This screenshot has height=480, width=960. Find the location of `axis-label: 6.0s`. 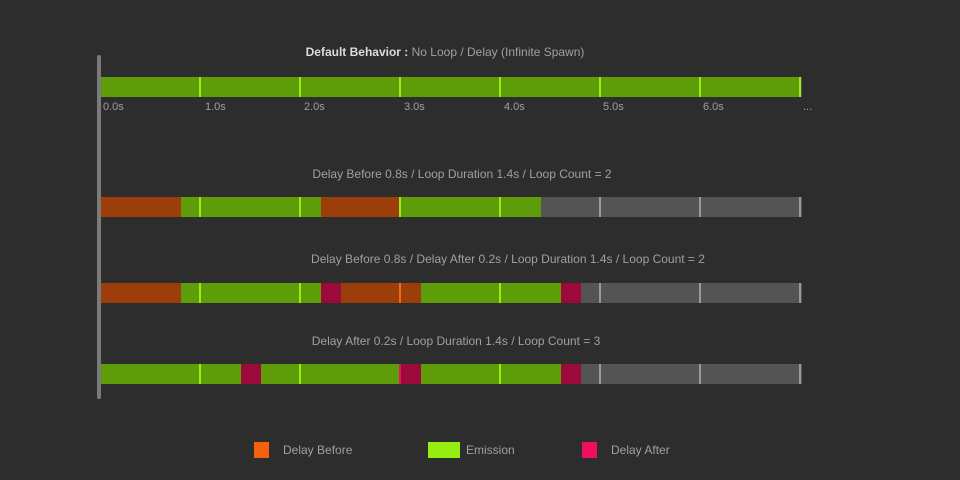

axis-label: 6.0s is located at coordinates (713, 107).